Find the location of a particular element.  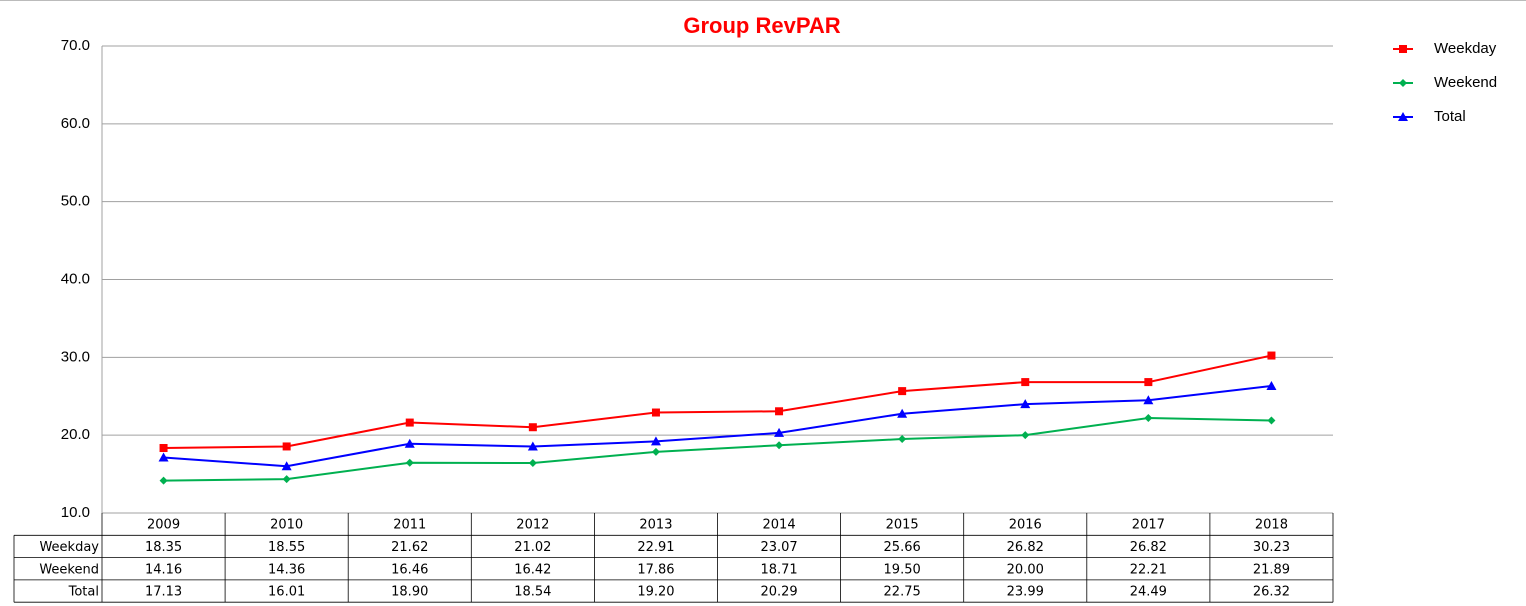

table-cell: 23.99 is located at coordinates (1025, 592).